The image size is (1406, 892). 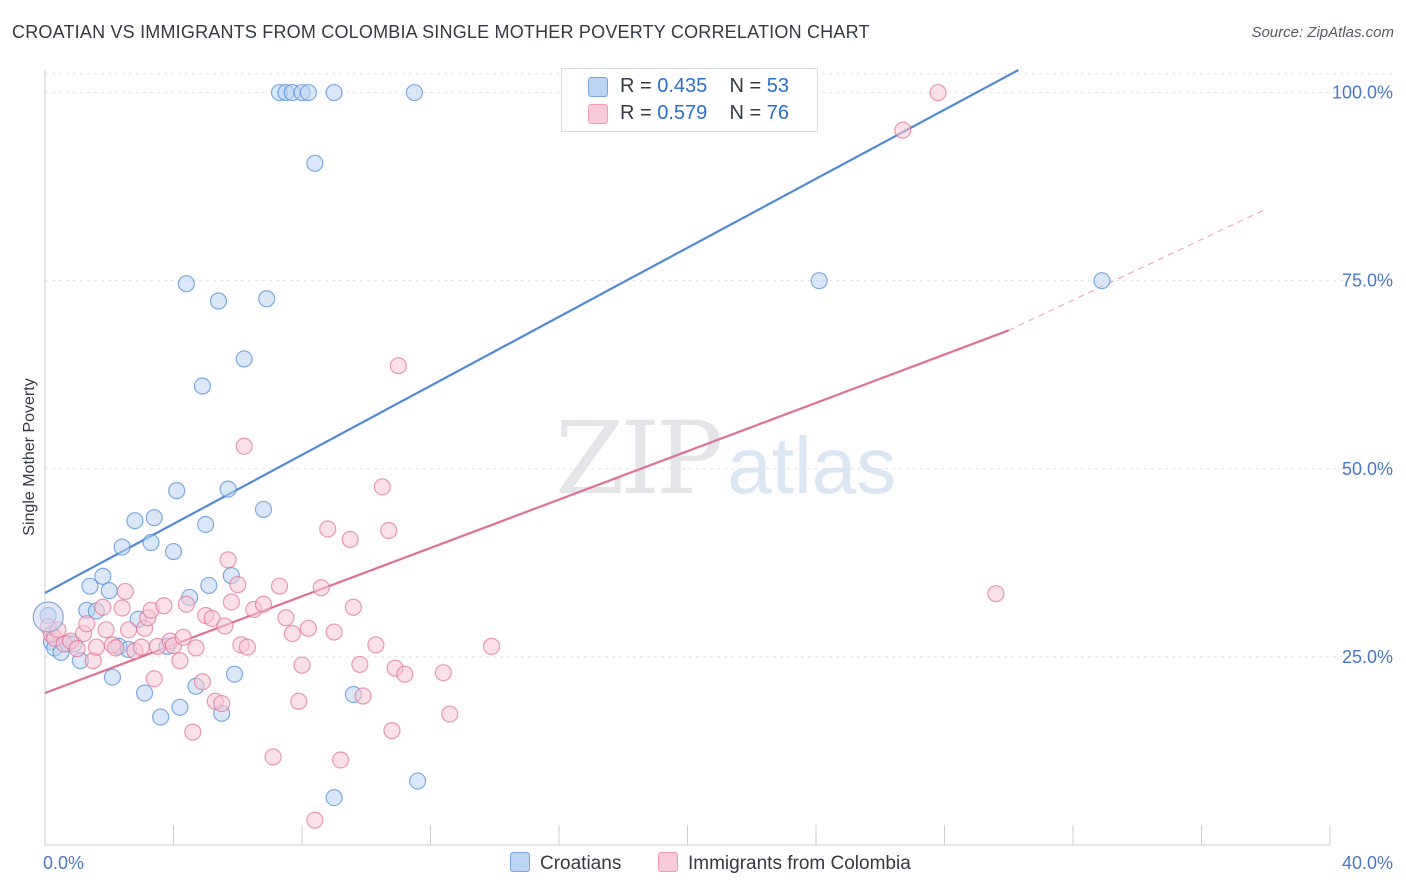 I want to click on legend-item-croatians: Croatians, so click(x=565, y=863).